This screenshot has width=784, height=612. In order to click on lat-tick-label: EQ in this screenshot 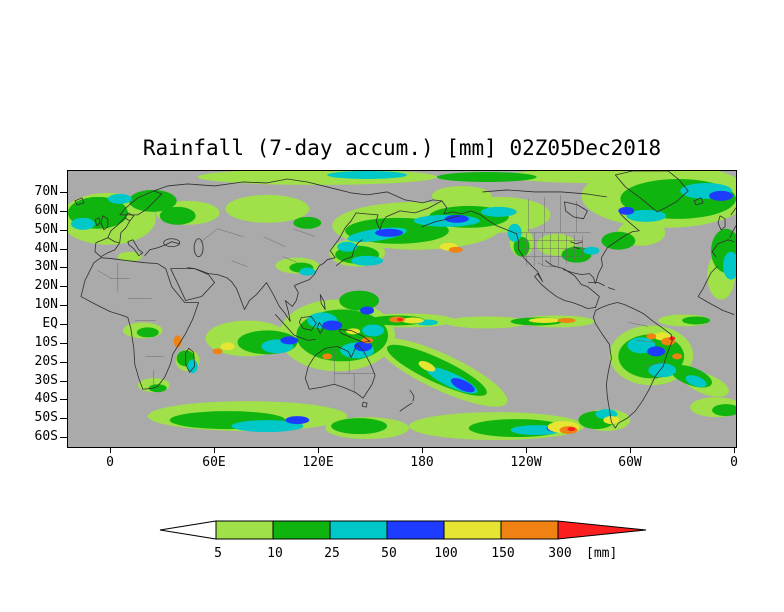, I will do `click(50, 323)`.